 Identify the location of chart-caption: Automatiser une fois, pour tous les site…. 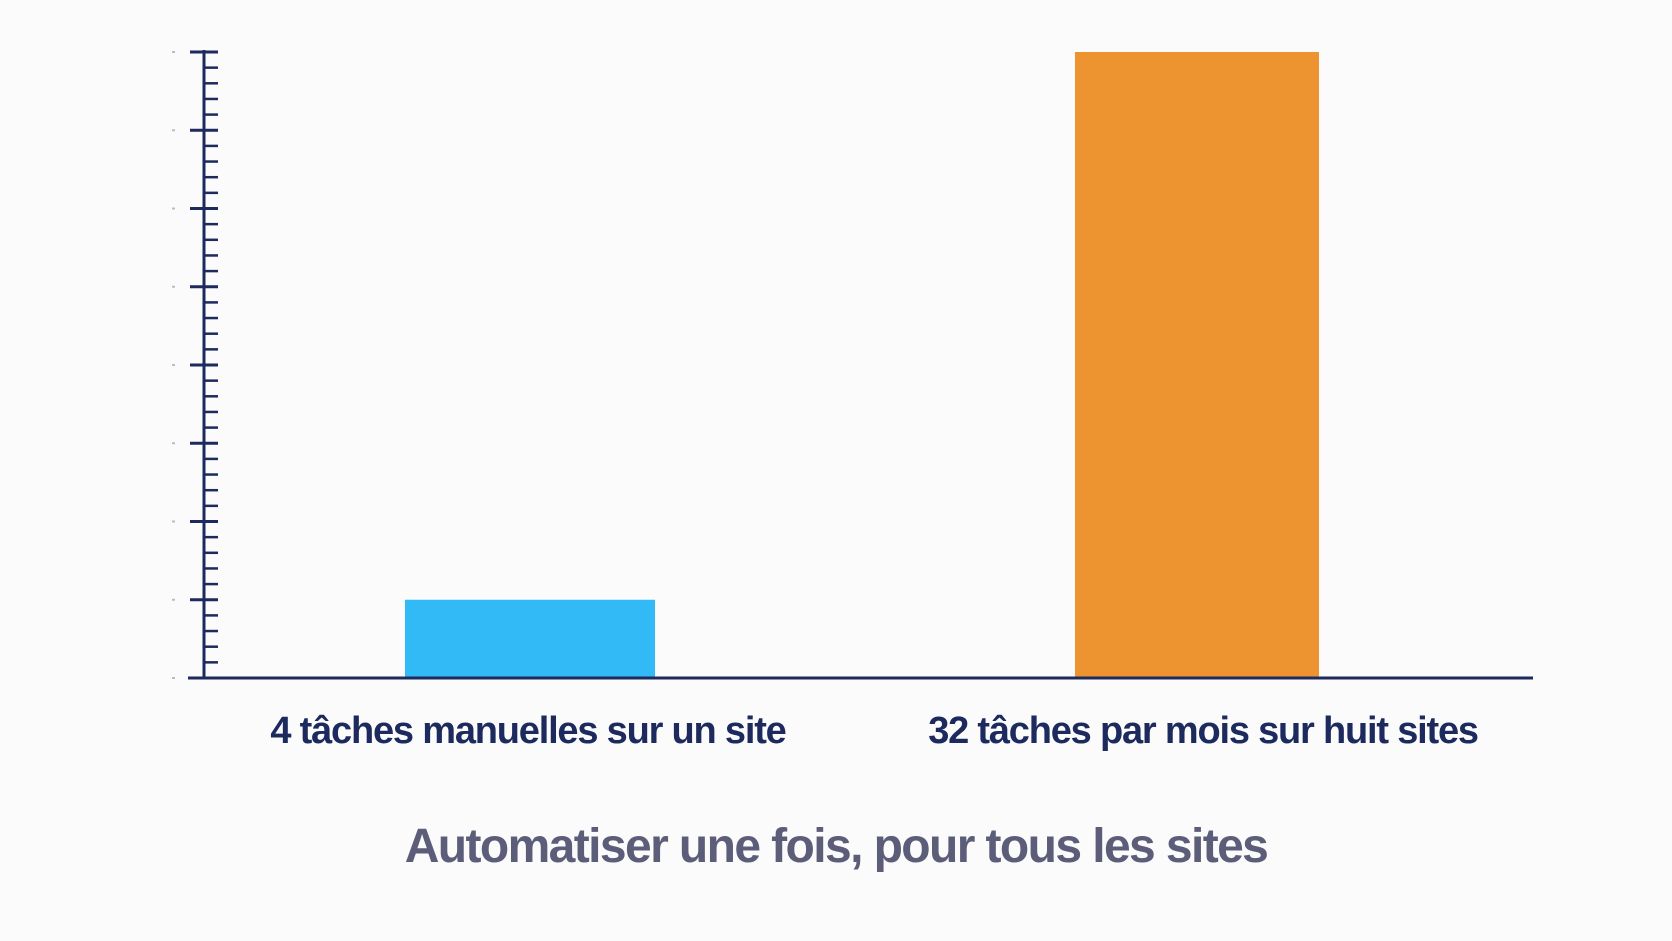
(836, 846).